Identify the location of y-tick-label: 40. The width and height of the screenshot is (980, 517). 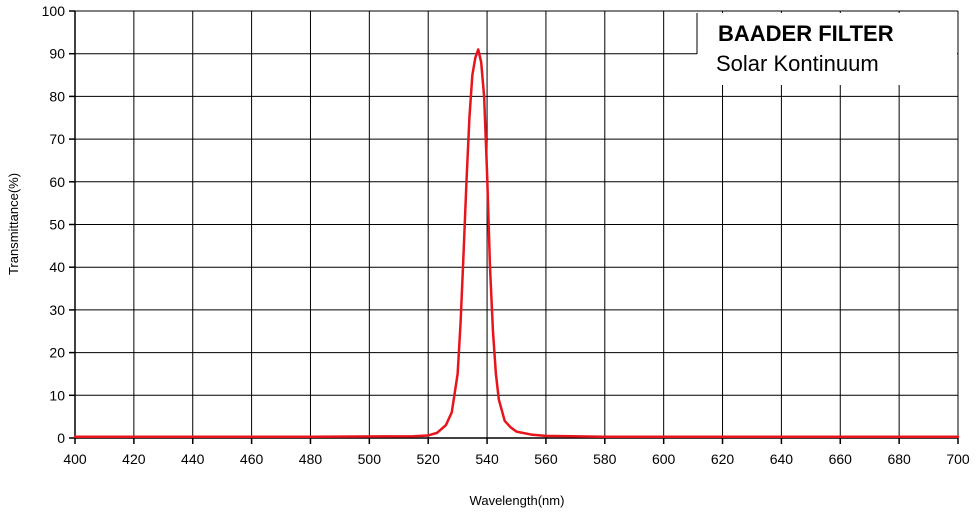
(57, 267).